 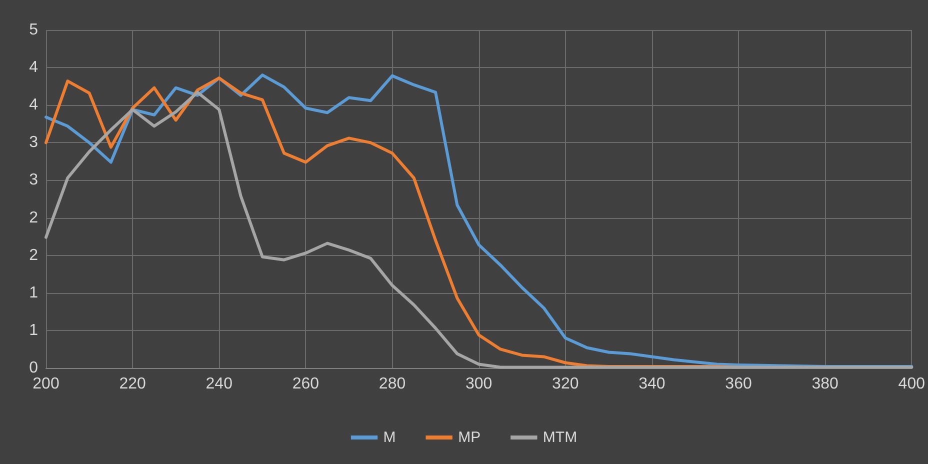 What do you see at coordinates (33, 368) in the screenshot?
I see `y-tick-label: 0` at bounding box center [33, 368].